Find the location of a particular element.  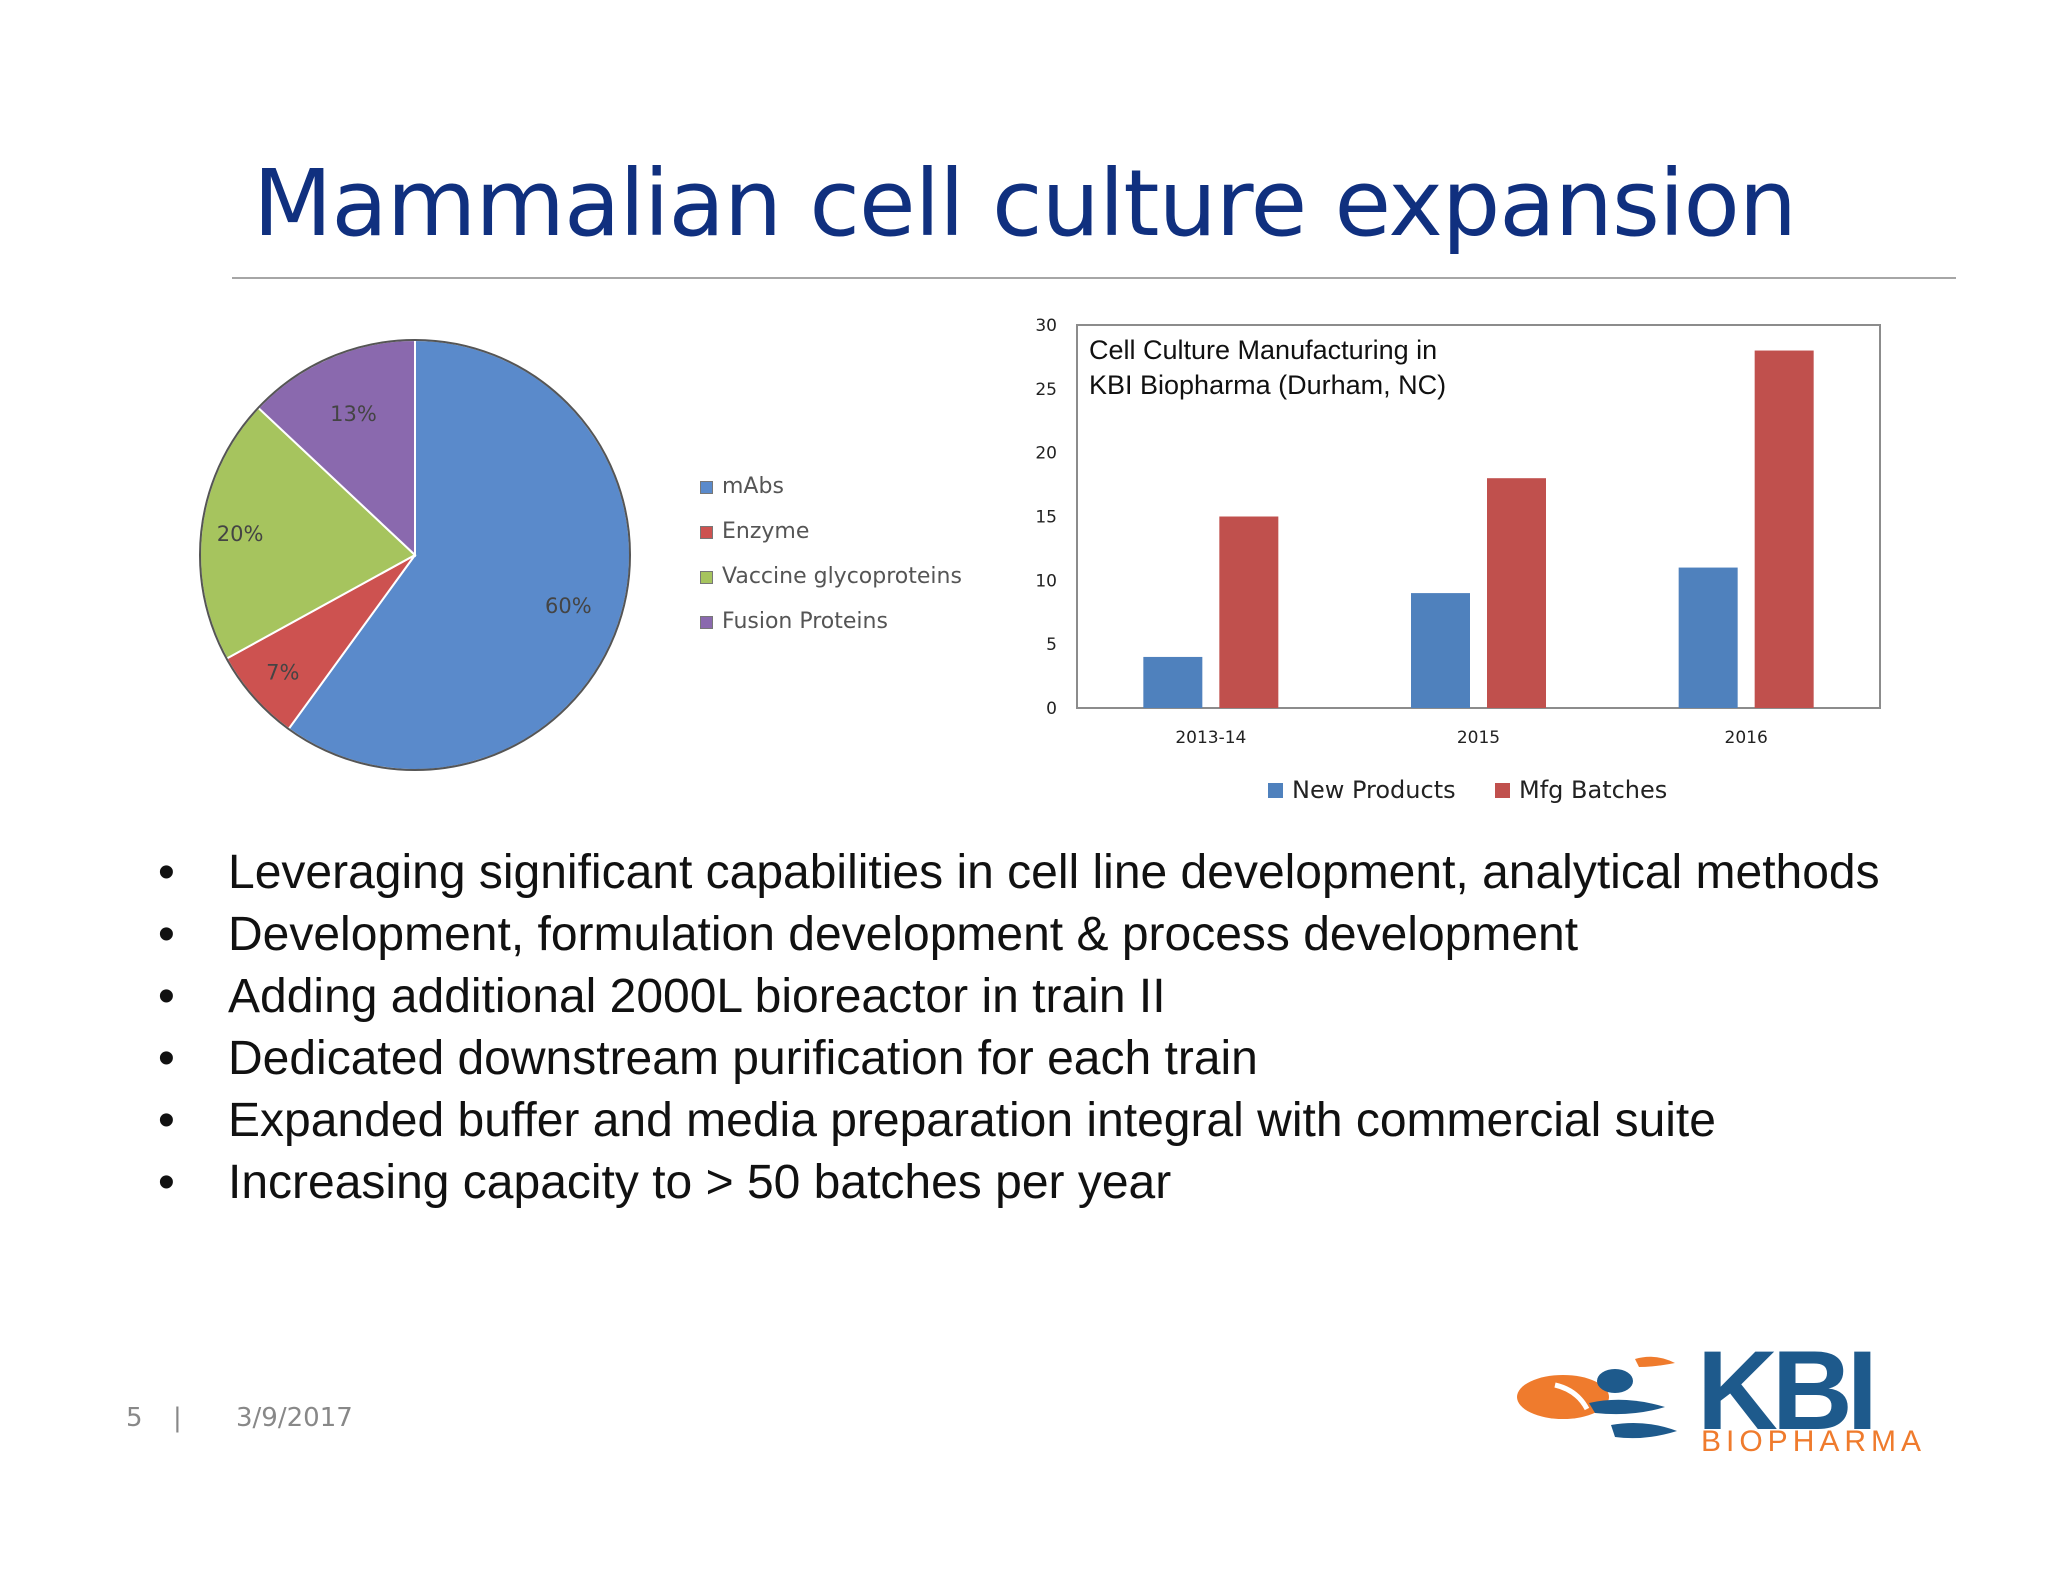

legend-label: Fusion Proteins is located at coordinates (805, 621).